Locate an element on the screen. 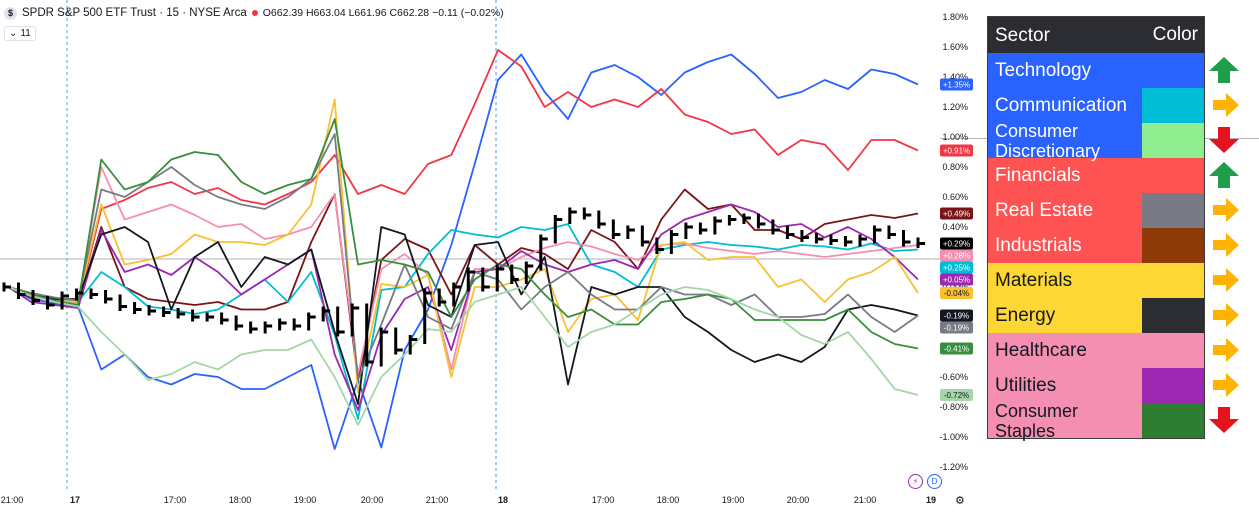  legend-sector-name: Technology is located at coordinates (1043, 70).